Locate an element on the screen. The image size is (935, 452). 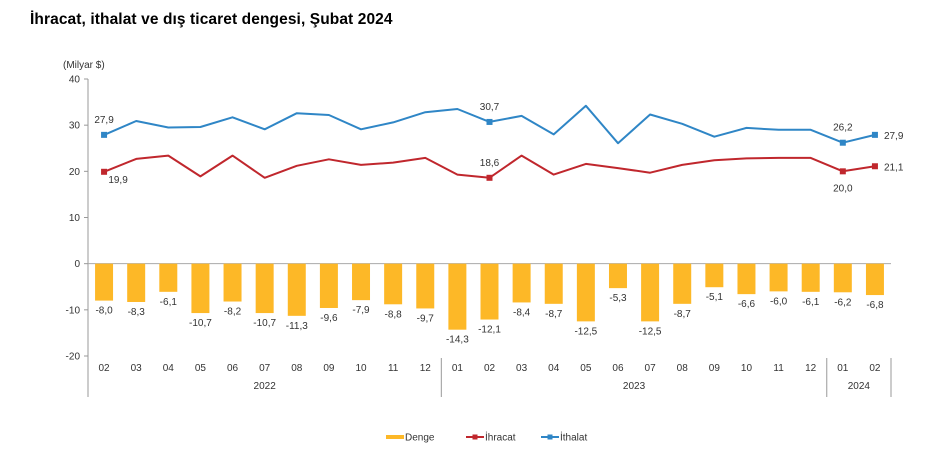
point-label-ithalat: 26,2 is located at coordinates (843, 128).